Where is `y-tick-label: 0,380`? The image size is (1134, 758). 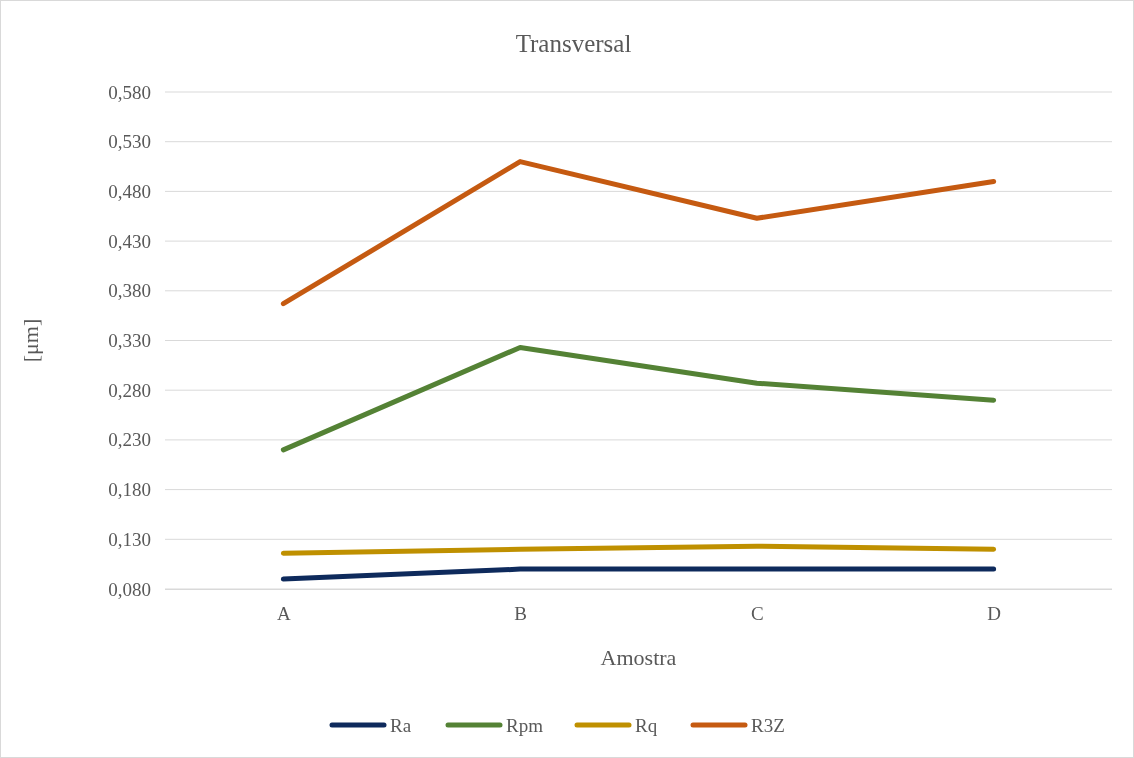
y-tick-label: 0,380 is located at coordinates (129, 291).